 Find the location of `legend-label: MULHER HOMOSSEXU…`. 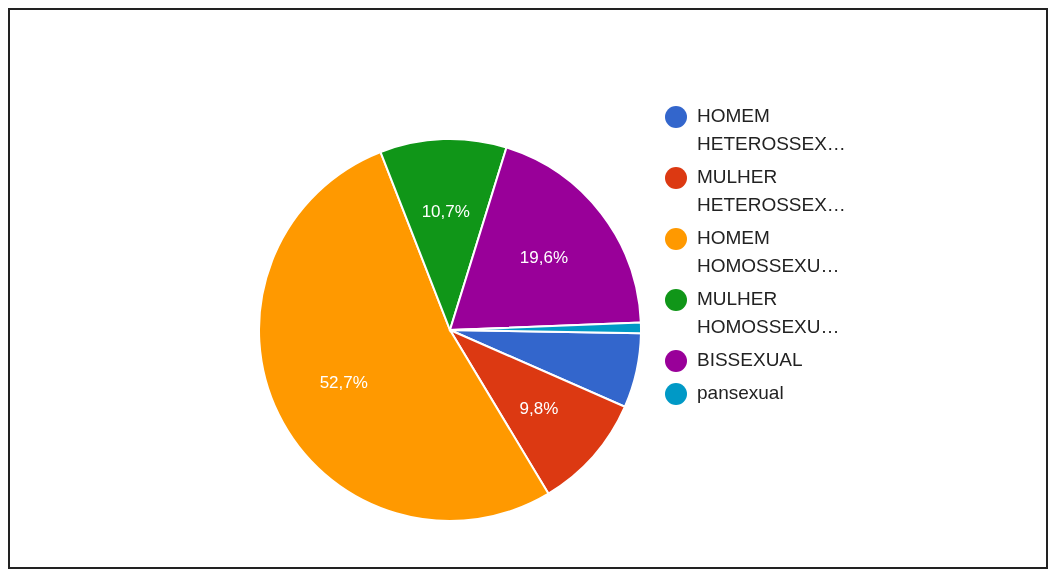

legend-label: MULHER HOMOSSEXU… is located at coordinates (769, 313).